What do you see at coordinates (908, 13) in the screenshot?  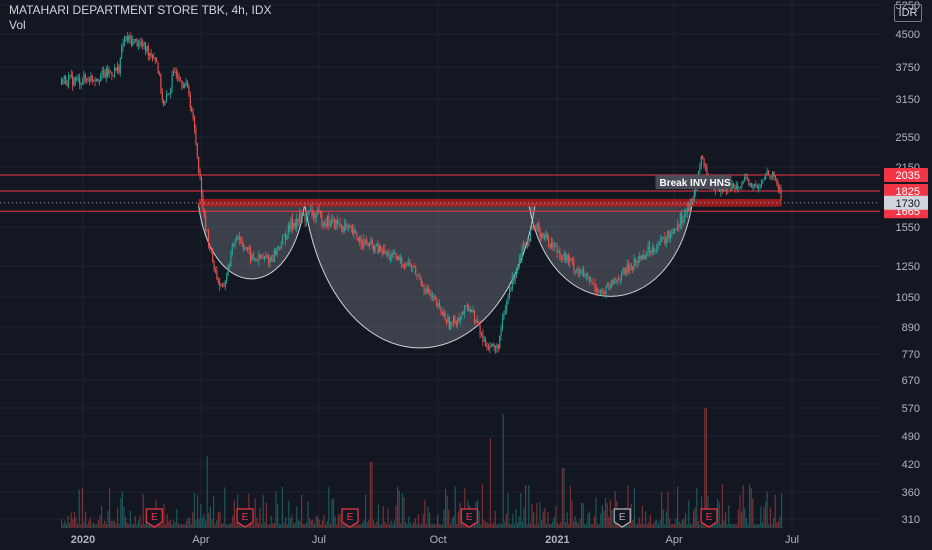 I see `currency-badge: IDR` at bounding box center [908, 13].